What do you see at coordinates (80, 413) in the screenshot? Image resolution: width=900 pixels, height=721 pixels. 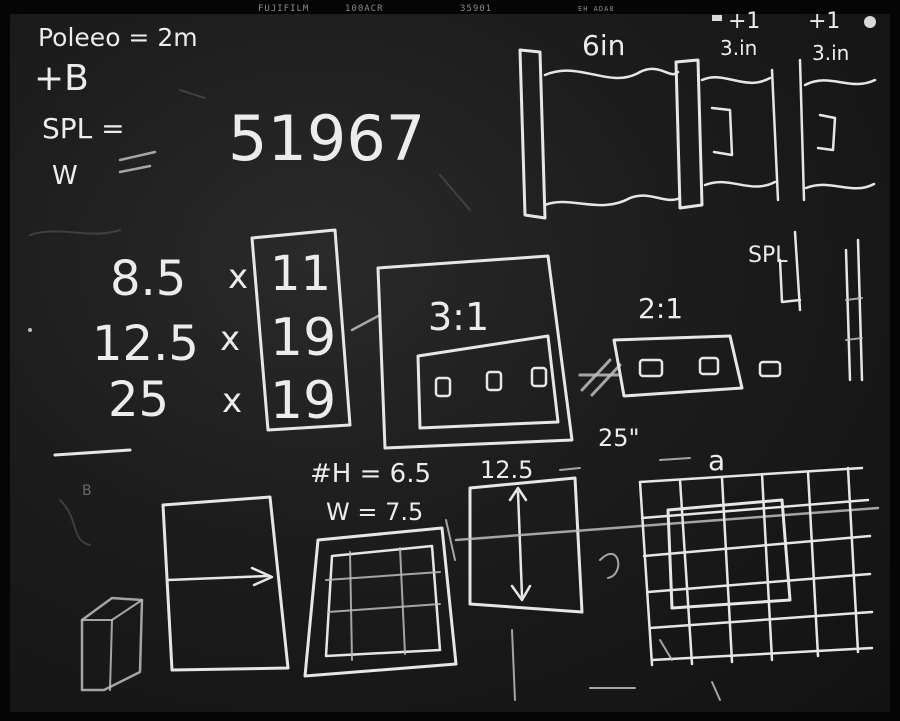 I see `left-misc: B` at bounding box center [80, 413].